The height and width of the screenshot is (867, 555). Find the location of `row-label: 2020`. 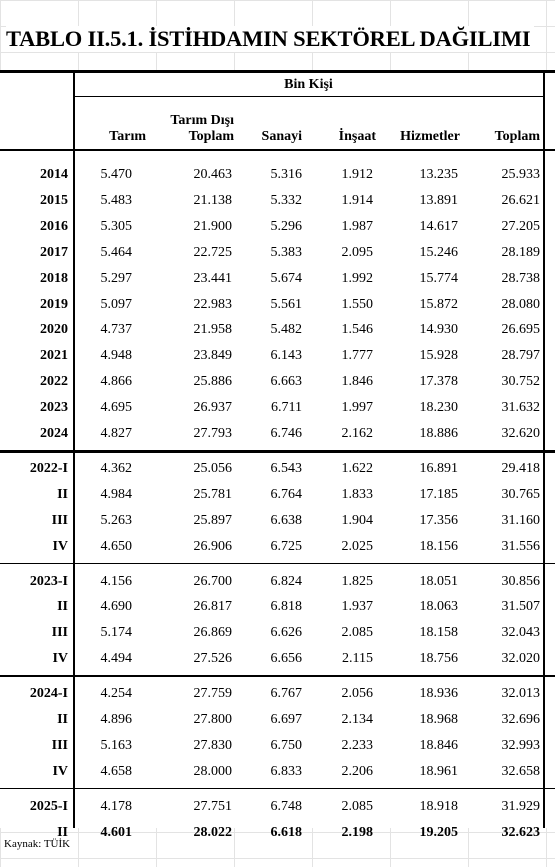

row-label: 2020 is located at coordinates (54, 330).